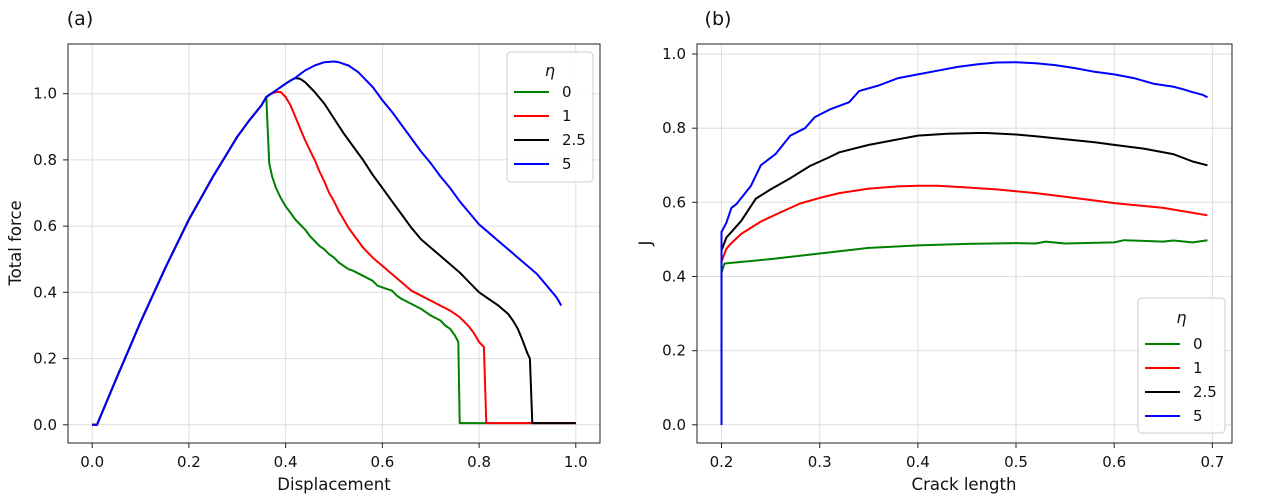  Describe the element at coordinates (15, 243) in the screenshot. I see `y-axis-label: Total force` at that location.